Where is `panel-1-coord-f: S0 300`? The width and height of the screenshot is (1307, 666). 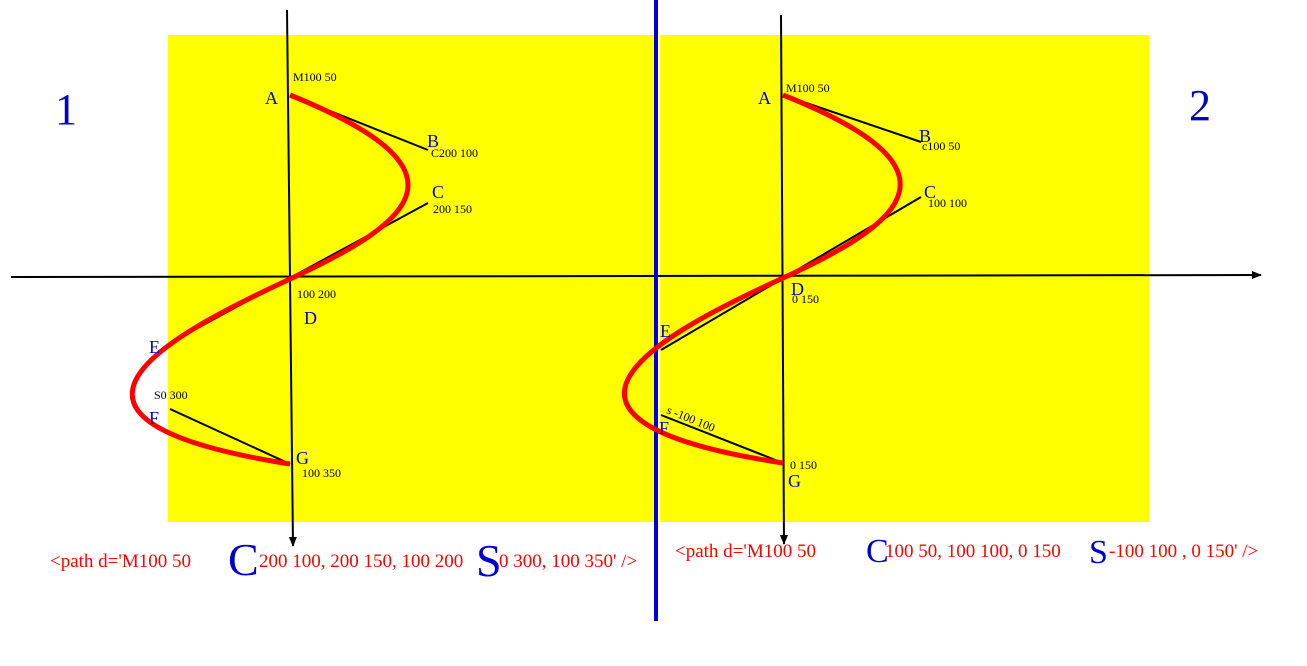
panel-1-coord-f: S0 300 is located at coordinates (171, 395).